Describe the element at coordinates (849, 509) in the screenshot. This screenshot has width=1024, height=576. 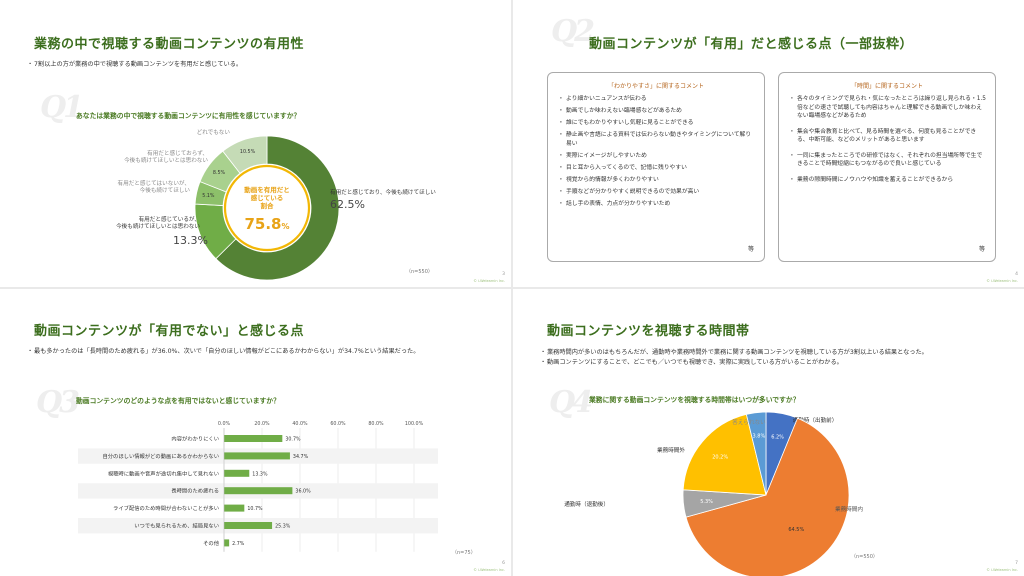
I see `slice-category-label: 業務時間内` at that location.